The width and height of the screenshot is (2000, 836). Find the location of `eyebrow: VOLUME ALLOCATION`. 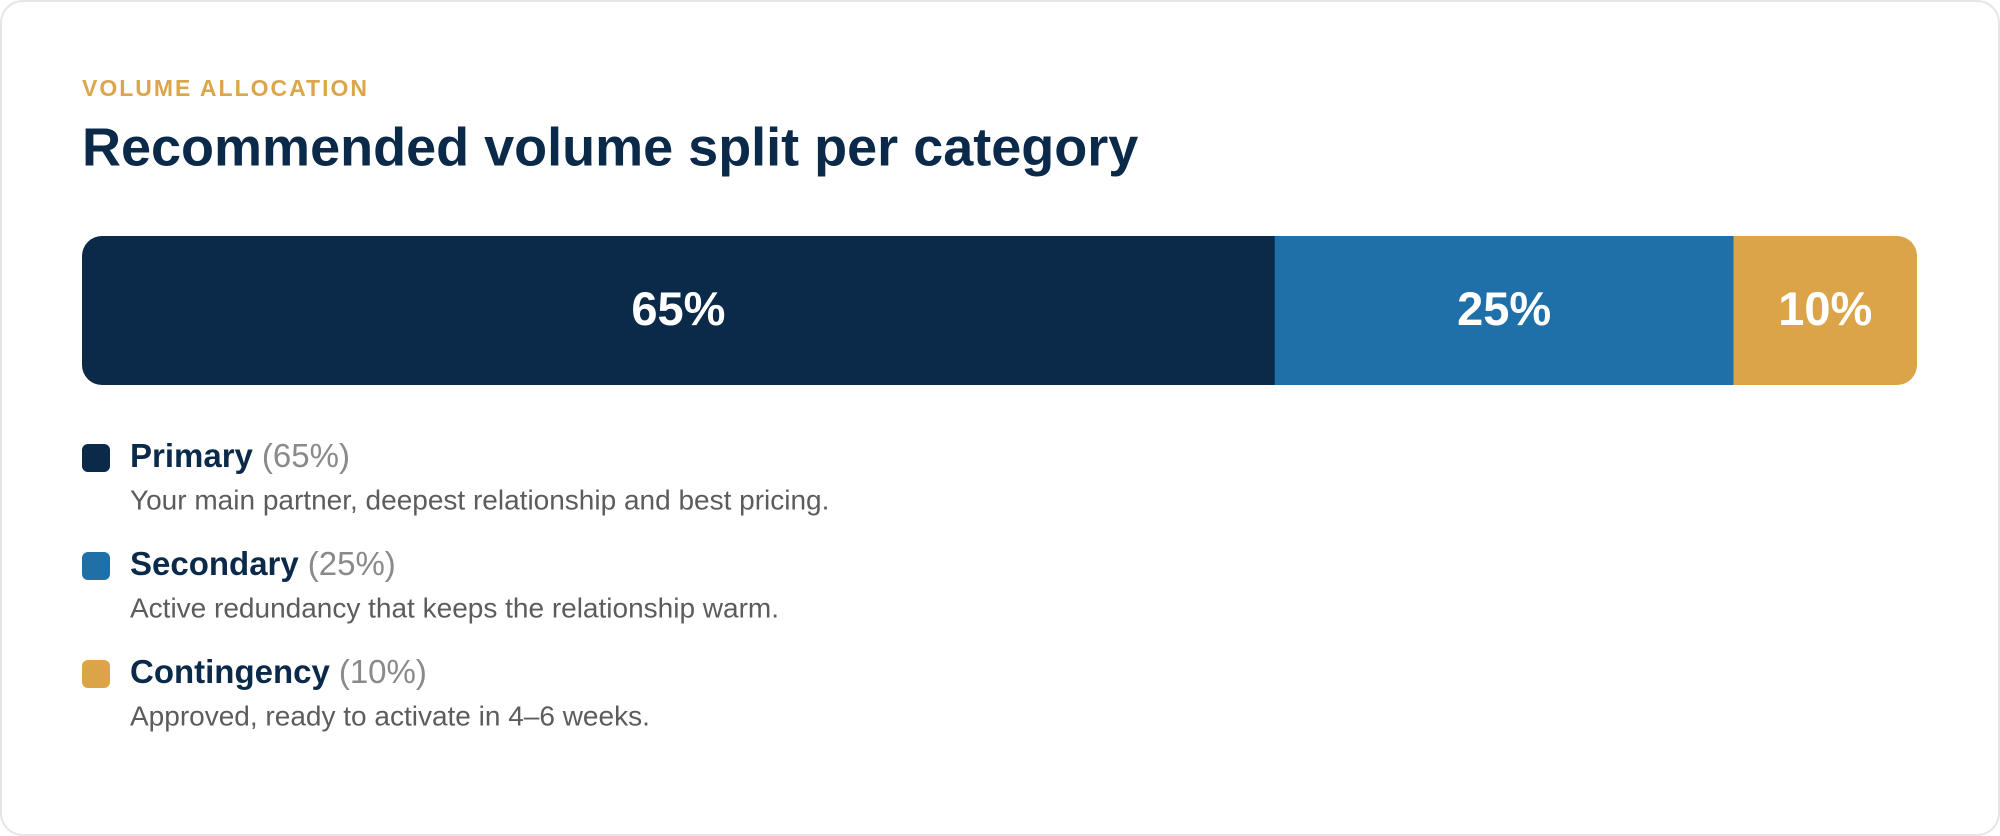

eyebrow: VOLUME ALLOCATION is located at coordinates (225, 88).